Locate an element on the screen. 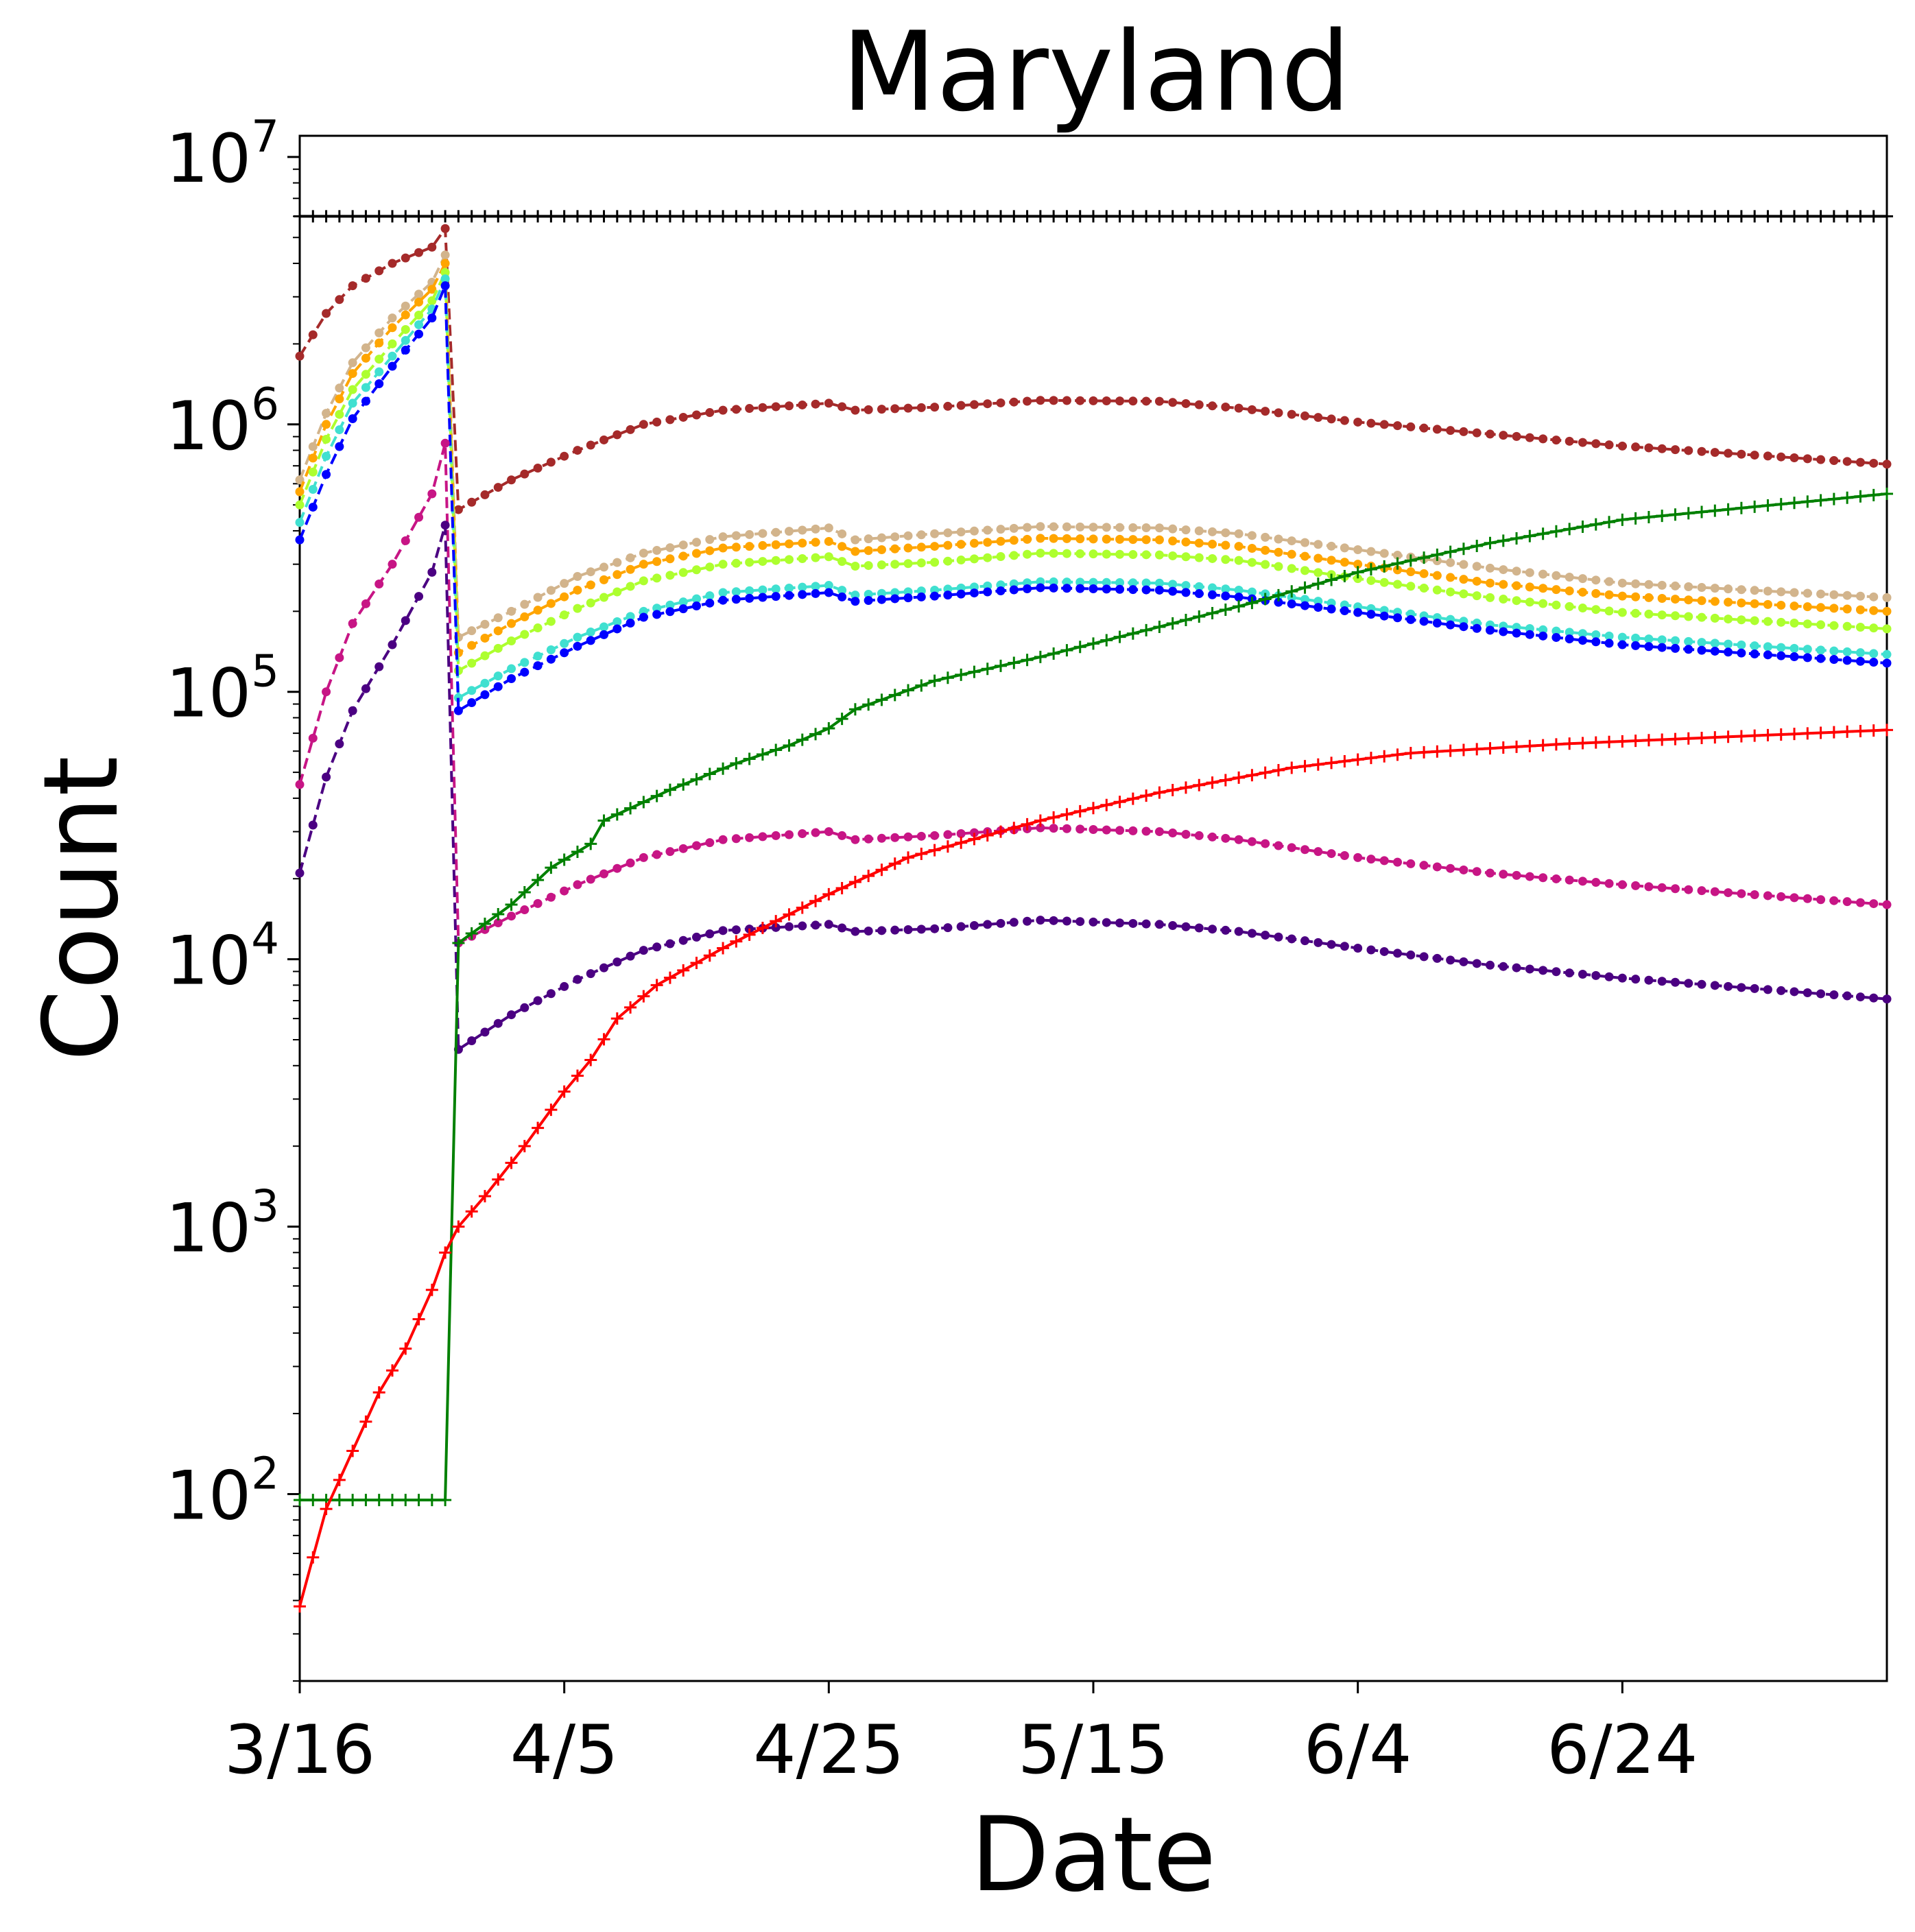  y-tick-label: 107 is located at coordinates (223, 155).